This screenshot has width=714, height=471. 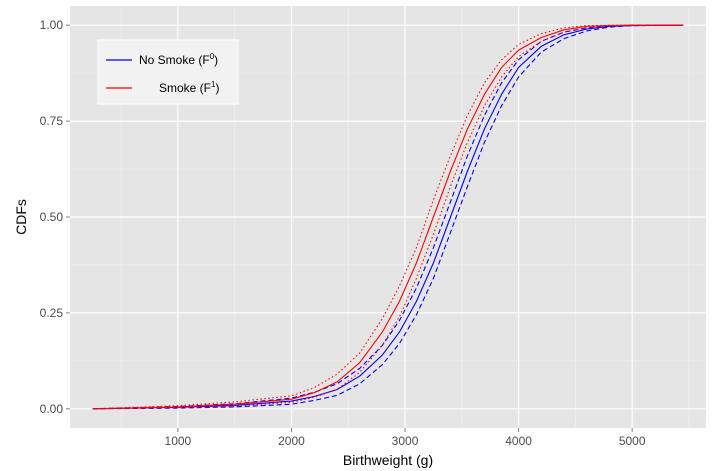 I want to click on legend-label-smoke: Smoke (F1), so click(x=189, y=87).